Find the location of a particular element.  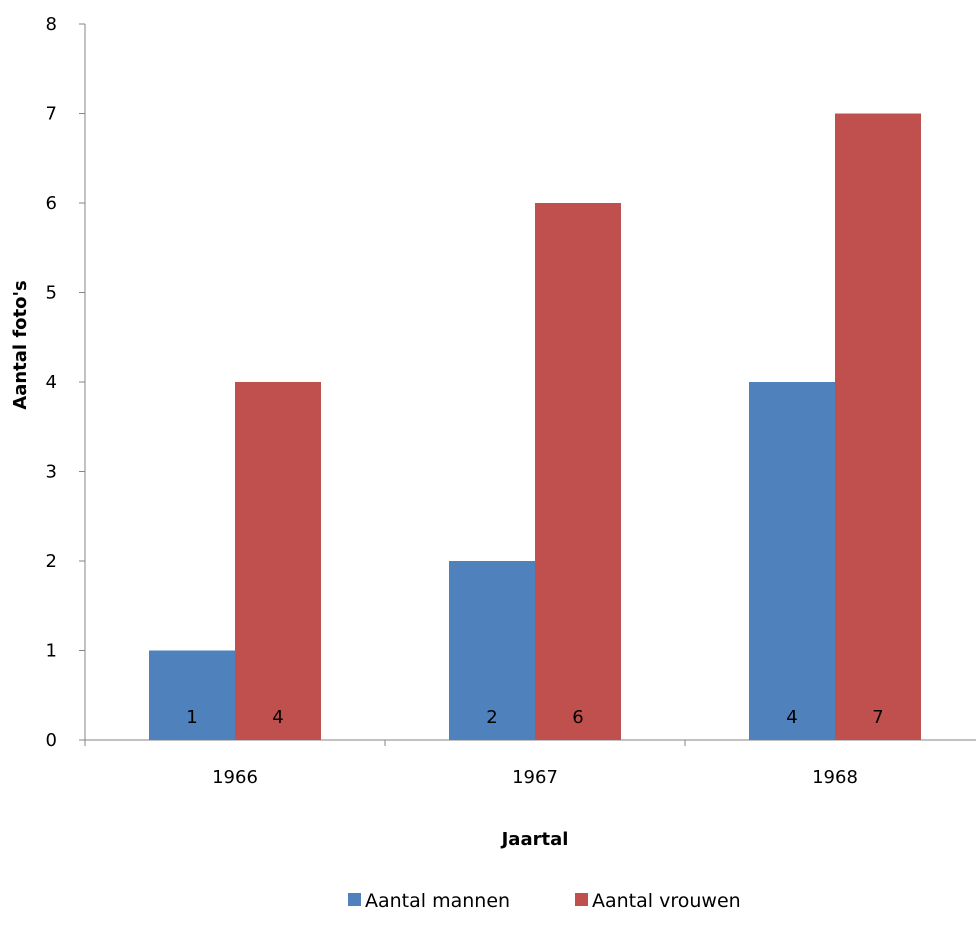

x-axis-title: Jaartal is located at coordinates (534, 839).